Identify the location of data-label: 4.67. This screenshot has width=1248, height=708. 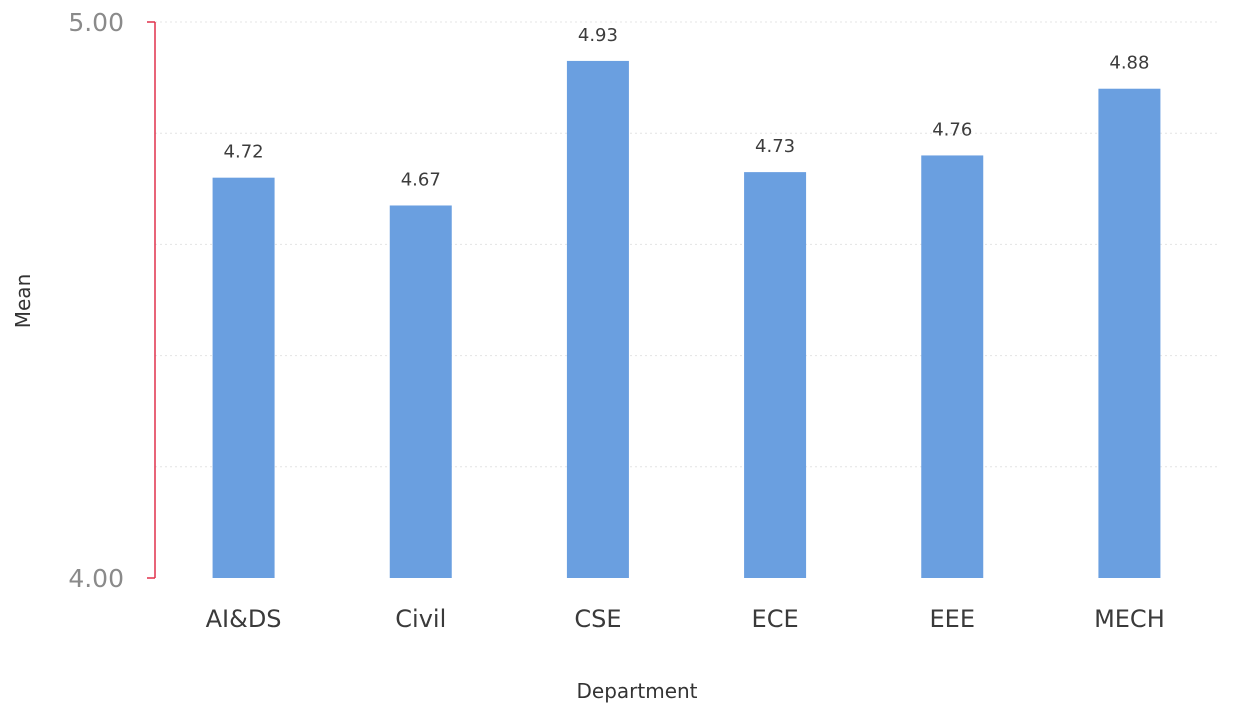
(421, 179).